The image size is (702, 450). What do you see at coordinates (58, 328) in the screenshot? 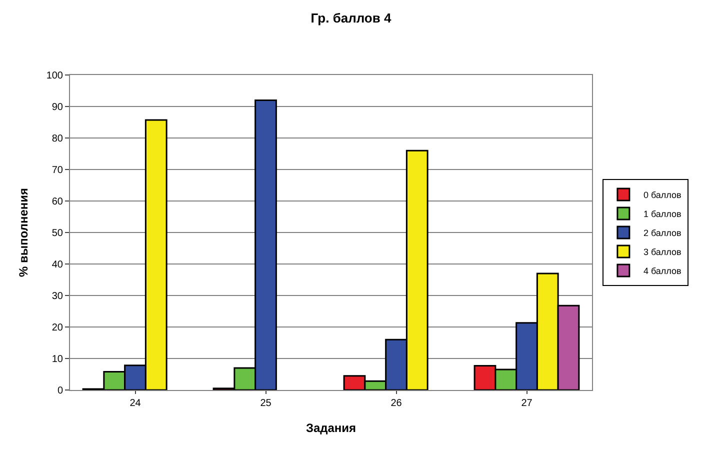
I see `y-tick-label: 20` at bounding box center [58, 328].